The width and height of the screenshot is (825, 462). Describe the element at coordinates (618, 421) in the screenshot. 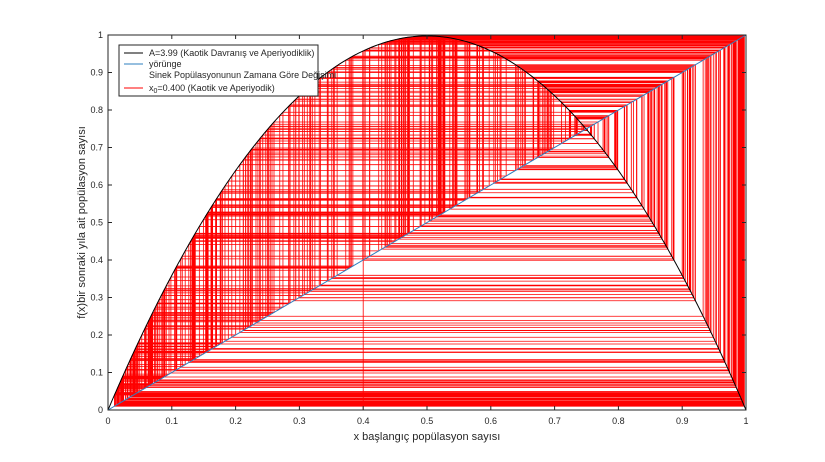

I see `x-tick-label: 0.8` at that location.